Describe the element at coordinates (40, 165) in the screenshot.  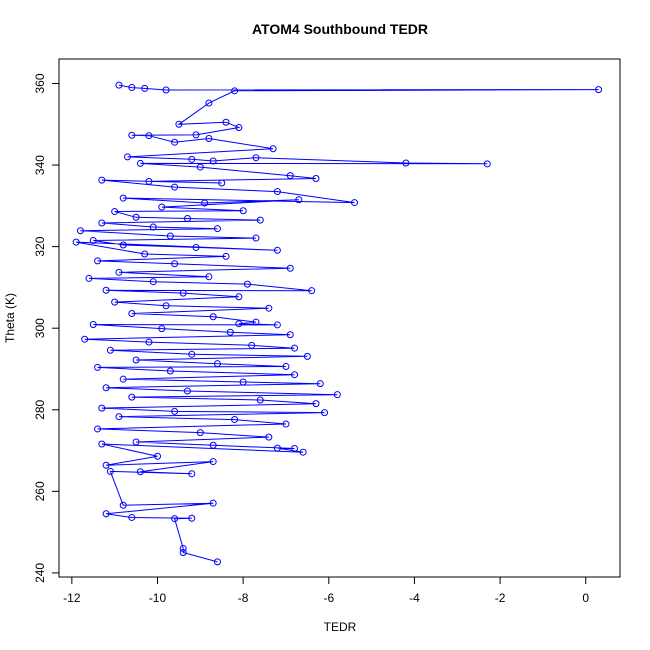
I see `y-tick-label: 340` at that location.